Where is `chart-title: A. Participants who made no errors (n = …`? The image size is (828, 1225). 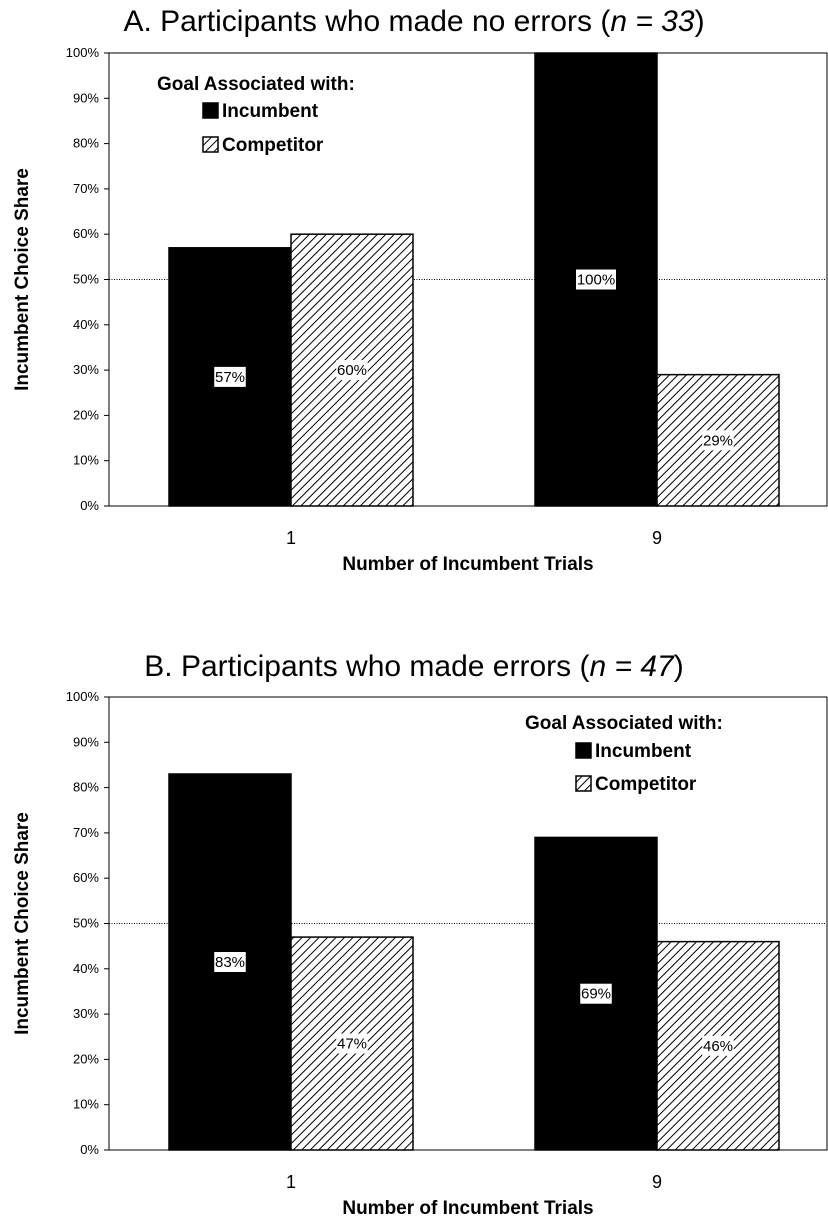 chart-title: A. Participants who made no errors (n = … is located at coordinates (413, 21).